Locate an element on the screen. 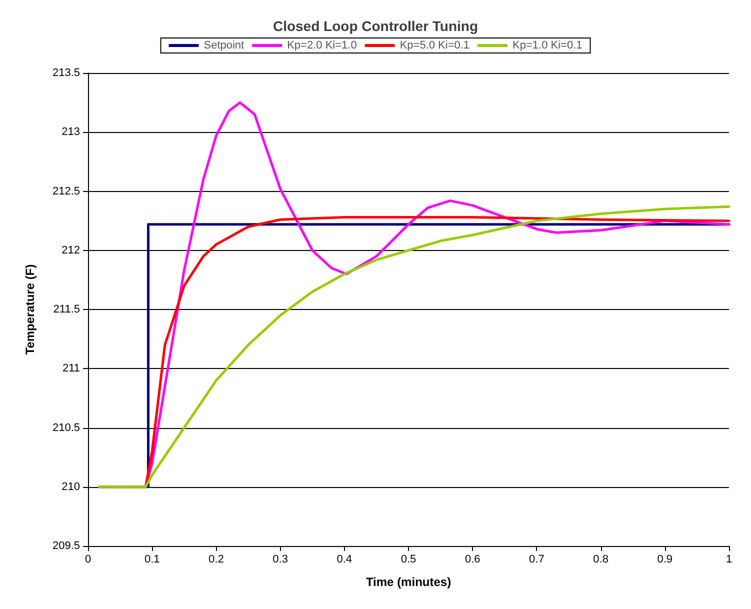 This screenshot has height=609, width=751. y-tick-label: 209.5 is located at coordinates (66, 546).